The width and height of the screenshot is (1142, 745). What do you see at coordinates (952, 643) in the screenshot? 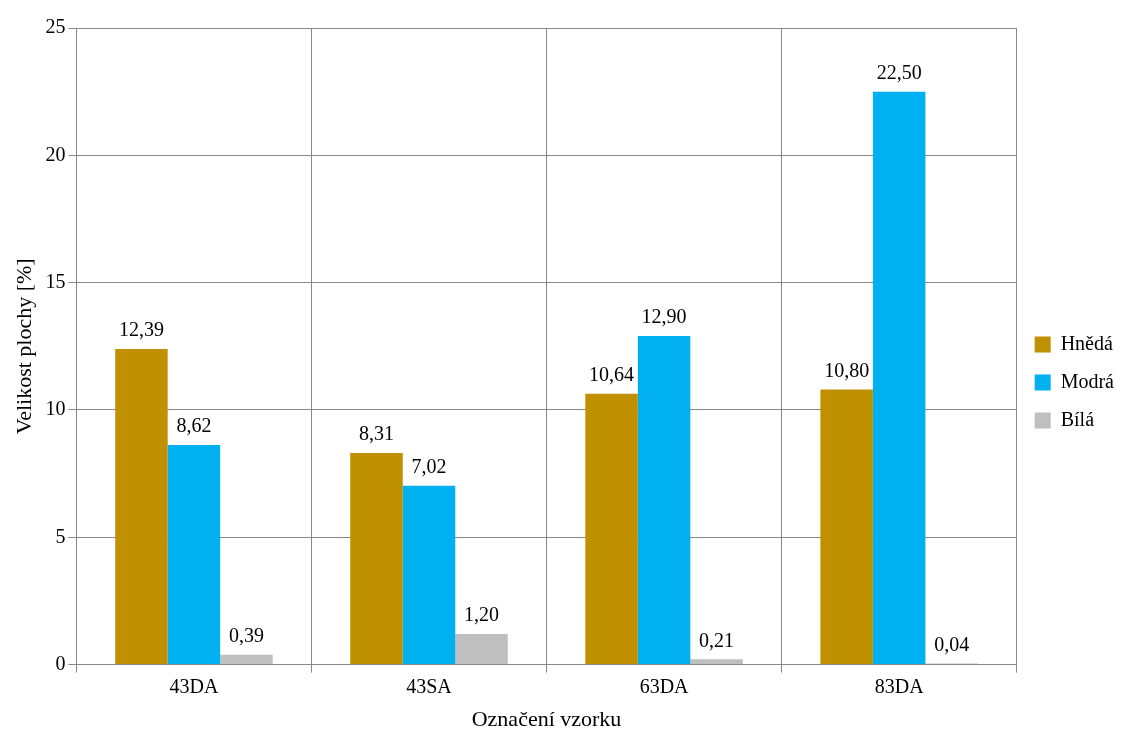
I see `data-label: 0,04` at bounding box center [952, 643].